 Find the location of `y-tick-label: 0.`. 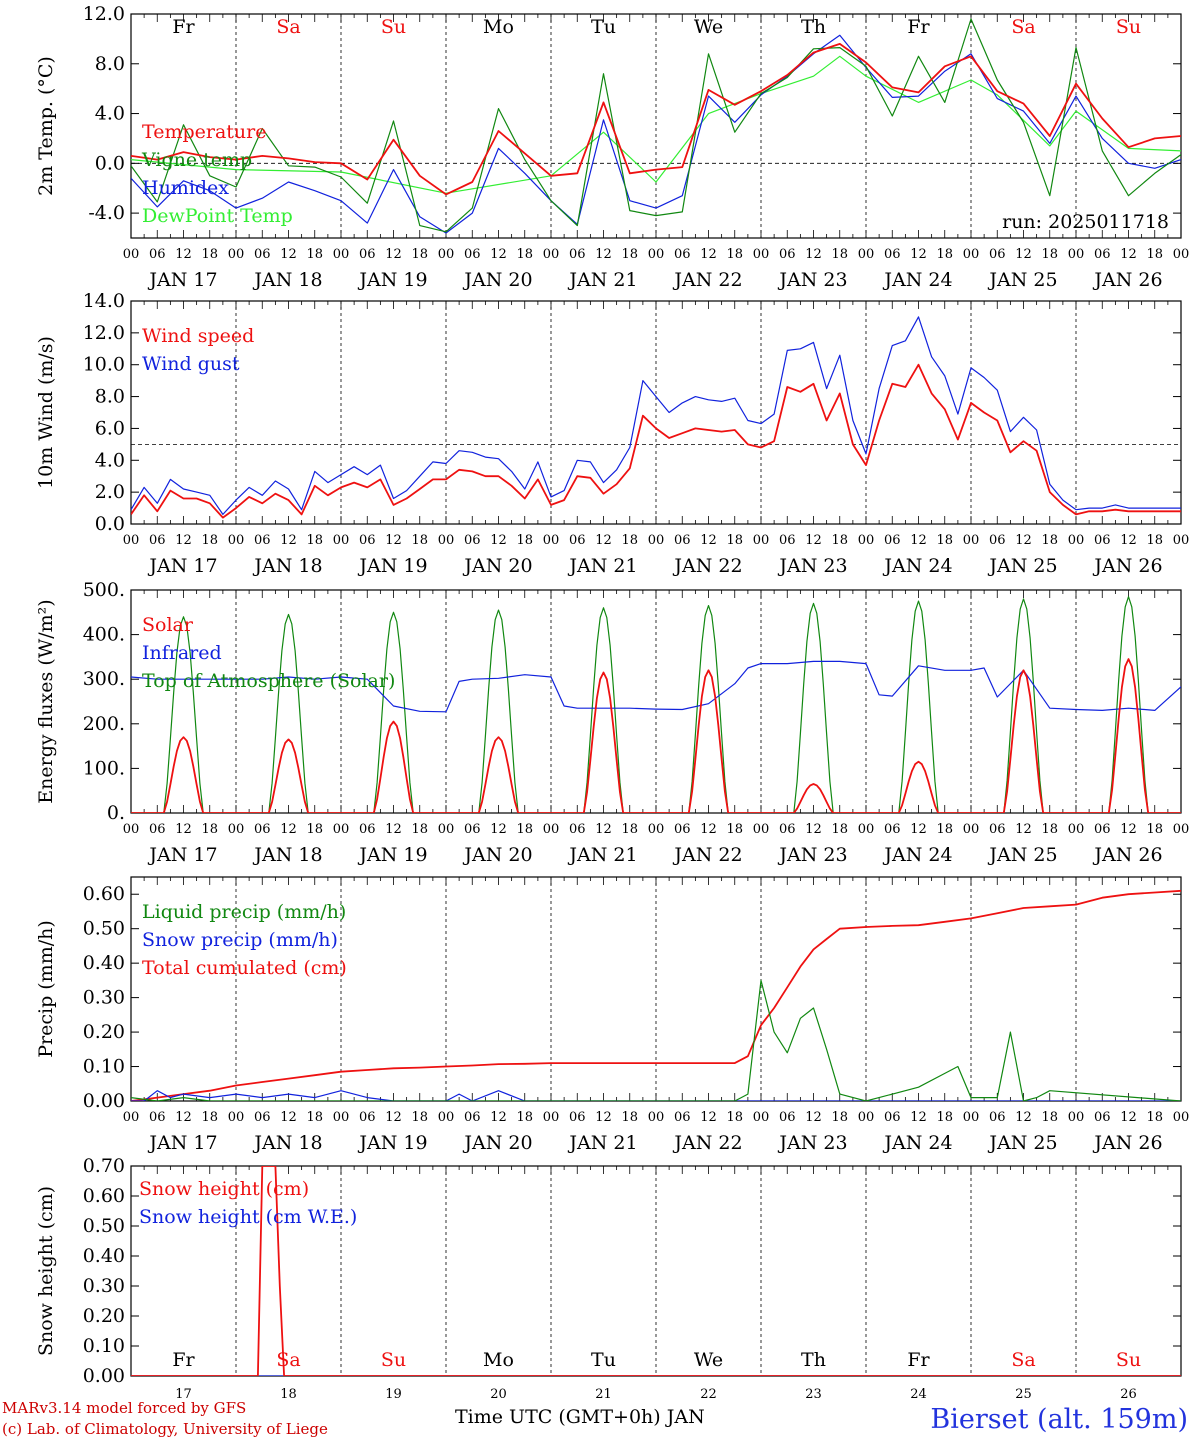

y-tick-label: 0. is located at coordinates (116, 813).